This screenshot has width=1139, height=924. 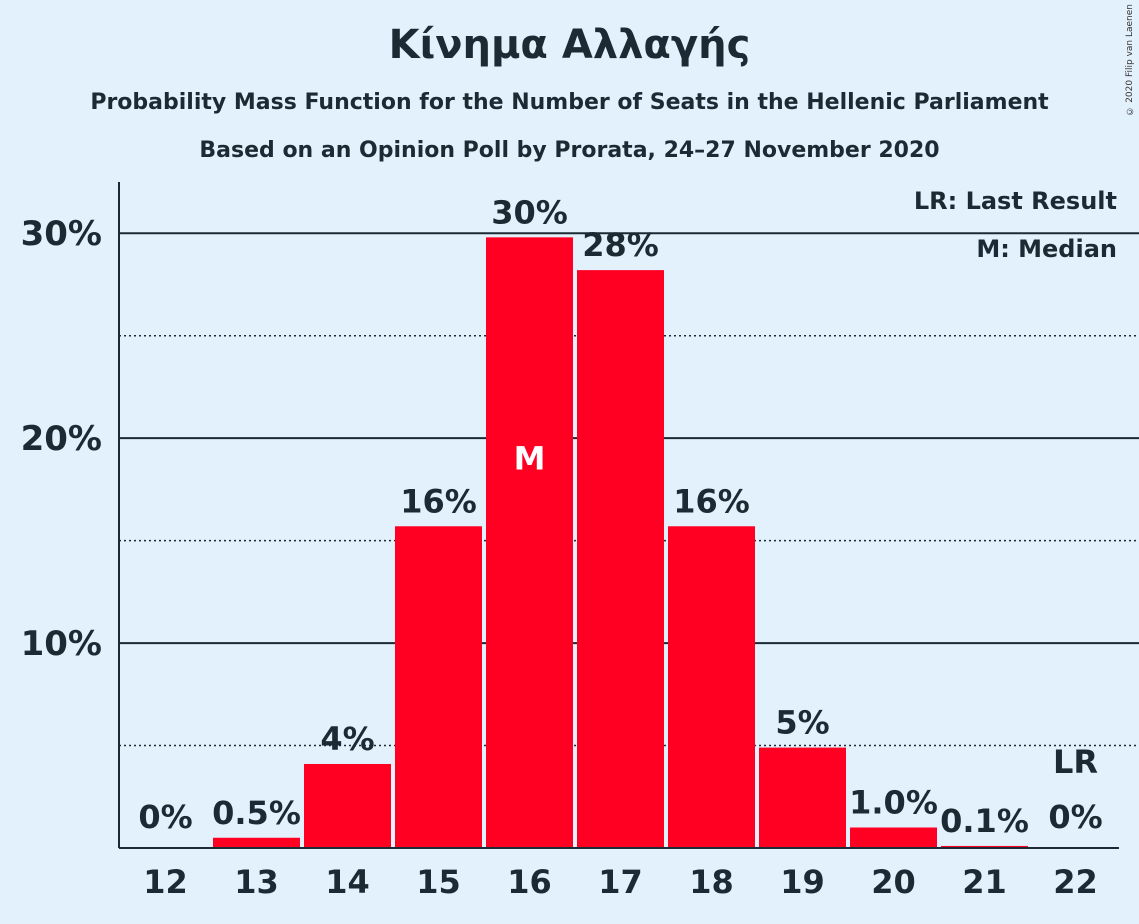 I want to click on bar-data-label: 28%, so click(x=620, y=245).